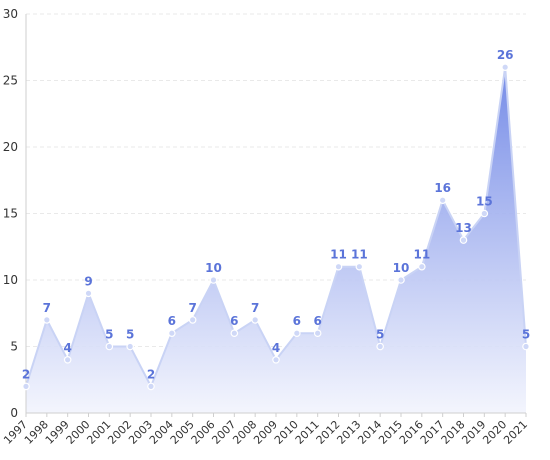  I want to click on data-label: 15, so click(484, 202).